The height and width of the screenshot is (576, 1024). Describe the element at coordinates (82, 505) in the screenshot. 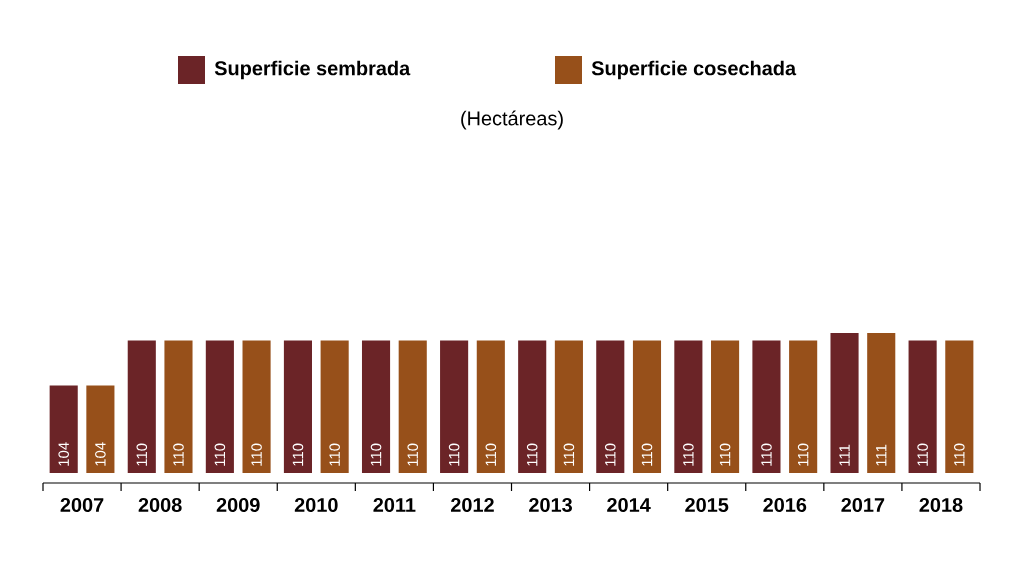

I see `x-tick-label: 2007` at that location.